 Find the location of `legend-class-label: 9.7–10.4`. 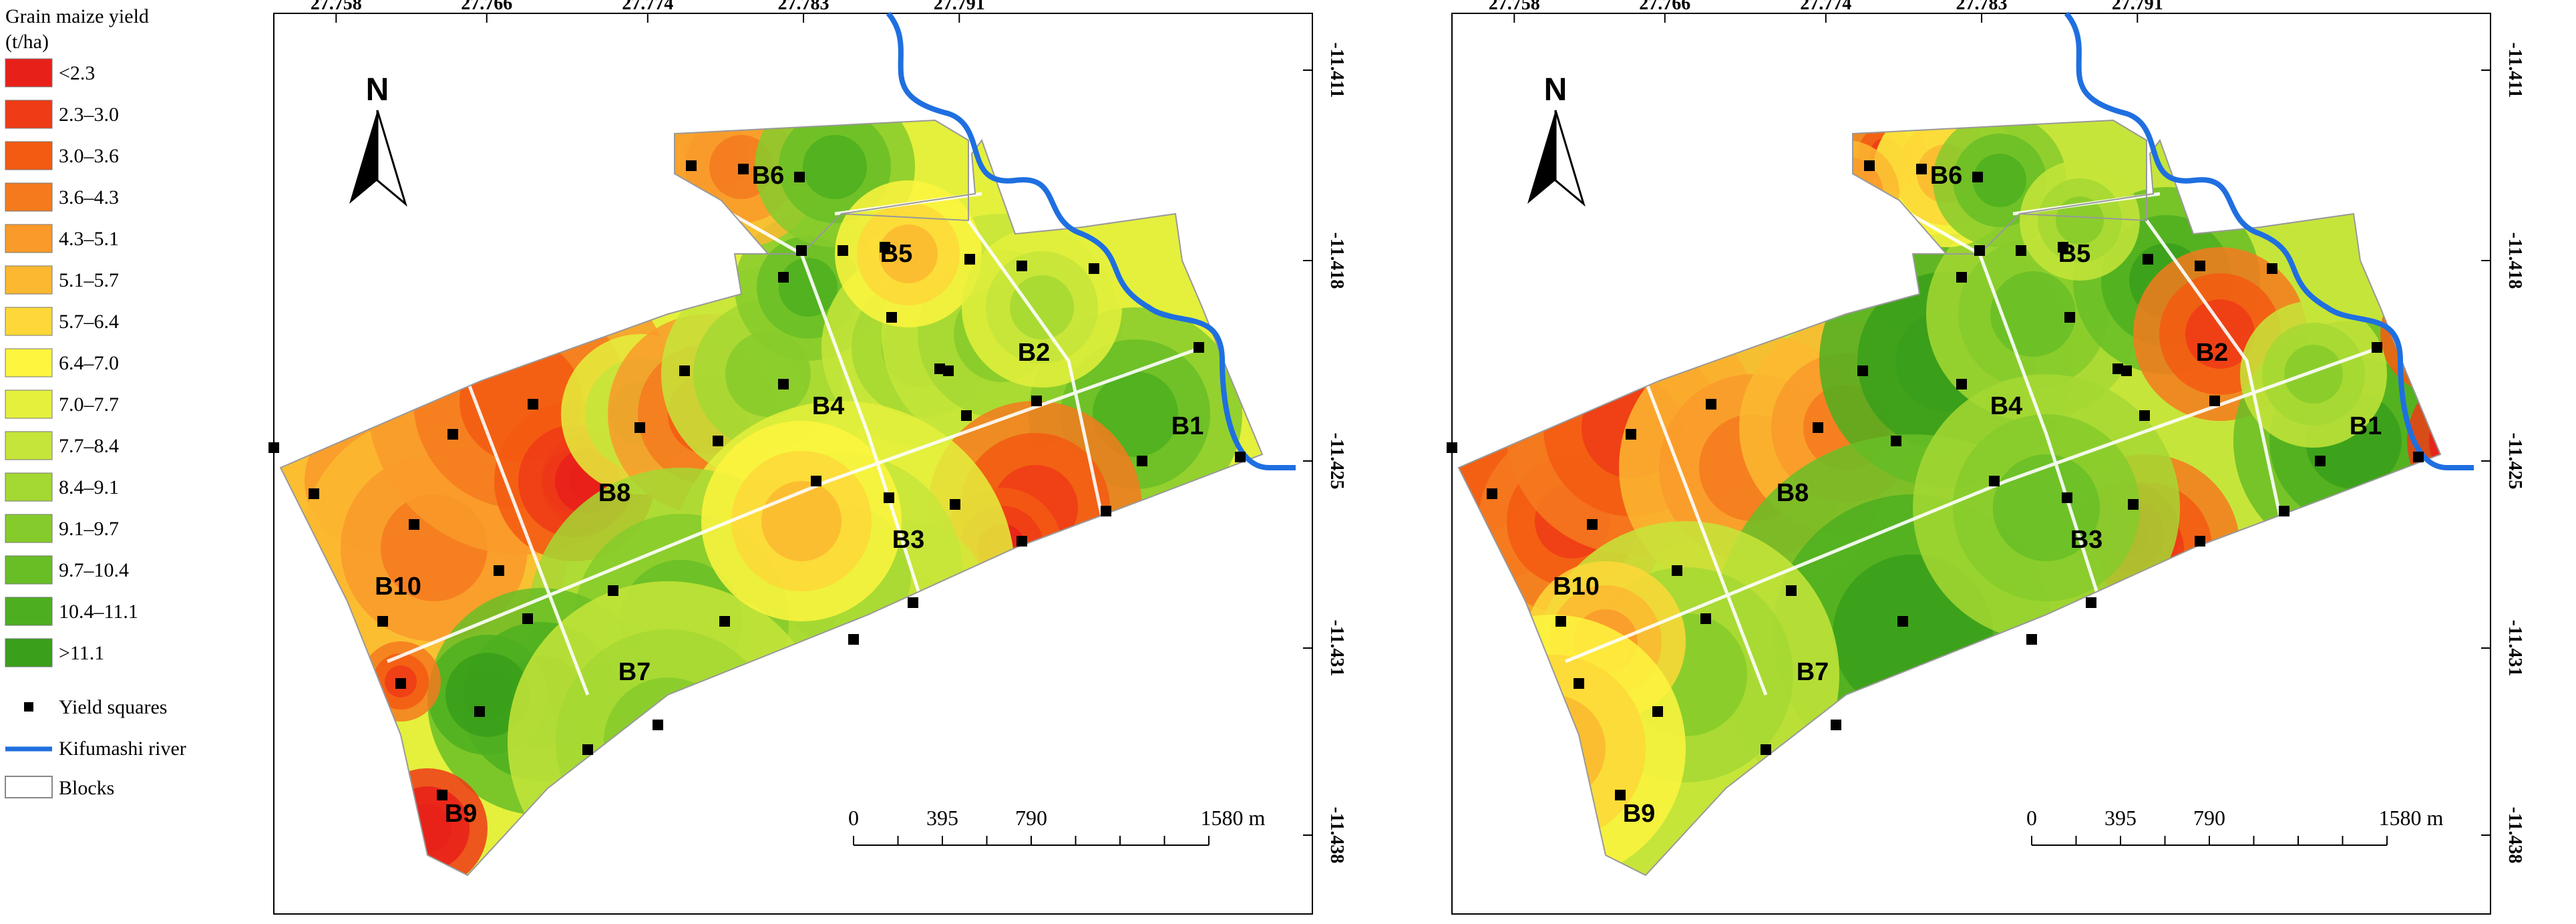

legend-class-label: 9.7–10.4 is located at coordinates (94, 570).